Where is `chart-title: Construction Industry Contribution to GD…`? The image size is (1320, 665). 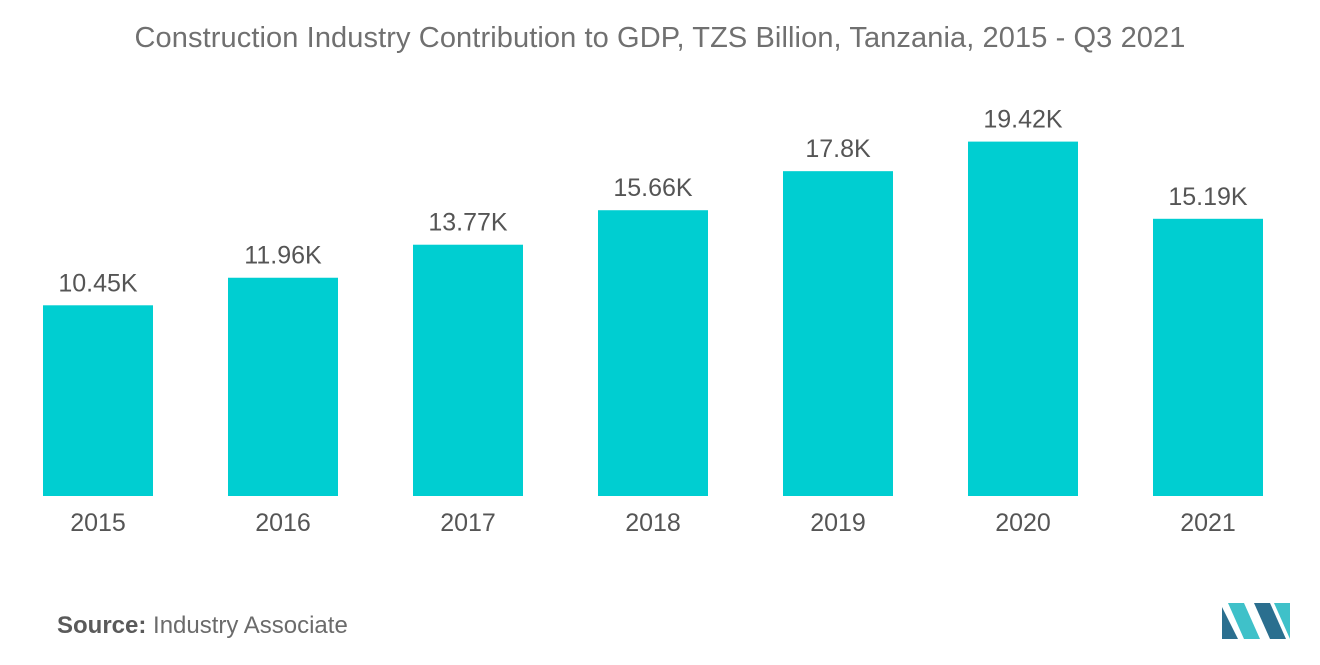 chart-title: Construction Industry Contribution to GD… is located at coordinates (660, 38).